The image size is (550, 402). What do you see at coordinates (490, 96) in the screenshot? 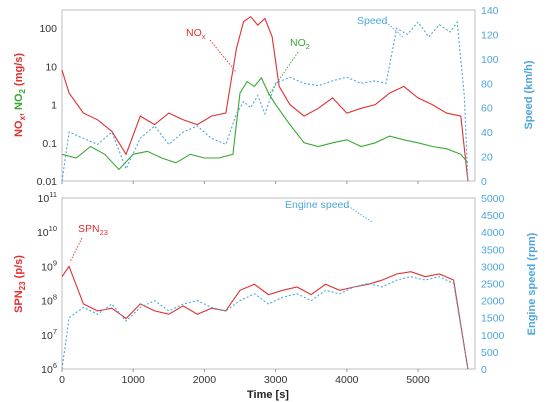
I see `top-right-ticks: 0 20 40 60 80 100 120 140` at bounding box center [490, 96].